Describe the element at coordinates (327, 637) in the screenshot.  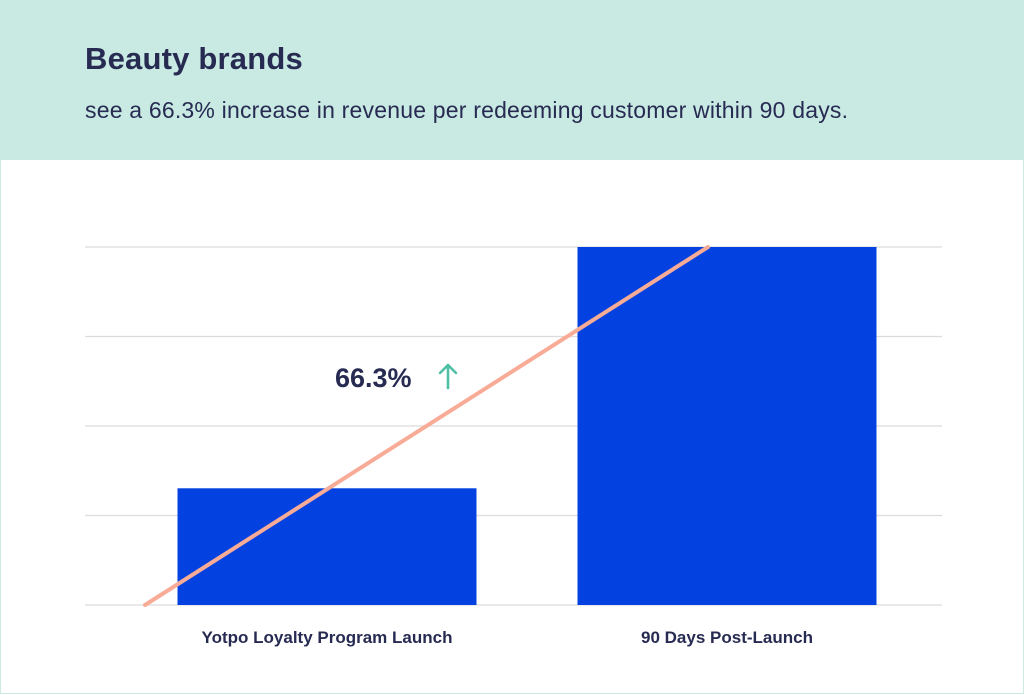
I see `x-tick-label: Yotpo Loyalty Program Launch` at that location.